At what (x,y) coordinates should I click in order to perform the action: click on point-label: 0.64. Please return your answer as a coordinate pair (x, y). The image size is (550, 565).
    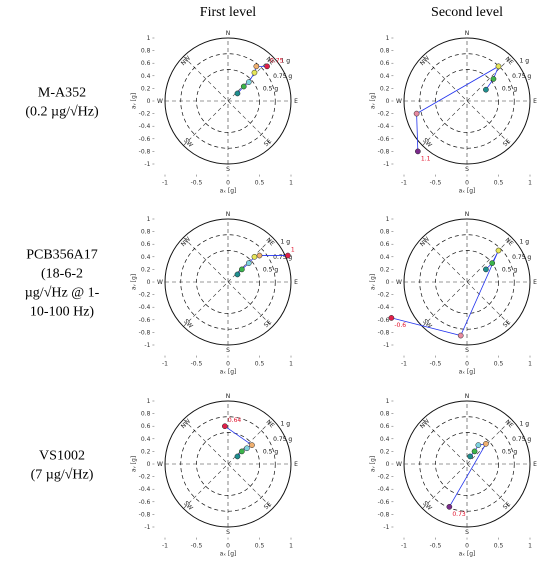
    Looking at the image, I should click on (235, 420).